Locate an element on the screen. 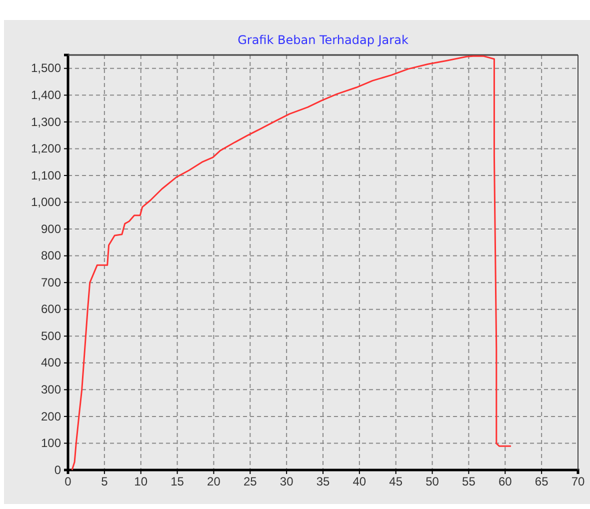 The height and width of the screenshot is (509, 590). x-tick-label: 65 is located at coordinates (541, 481).